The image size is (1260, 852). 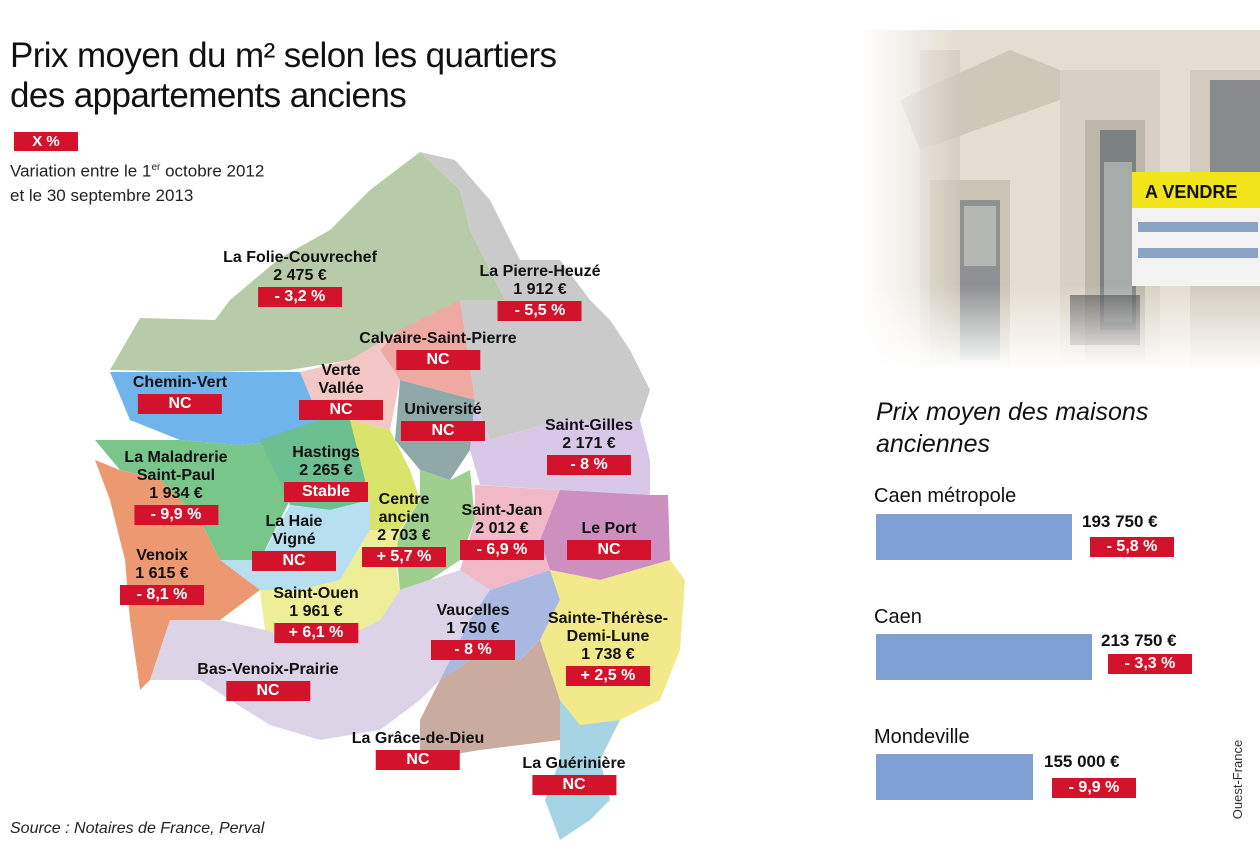 What do you see at coordinates (954, 777) in the screenshot?
I see `bar-mondeville` at bounding box center [954, 777].